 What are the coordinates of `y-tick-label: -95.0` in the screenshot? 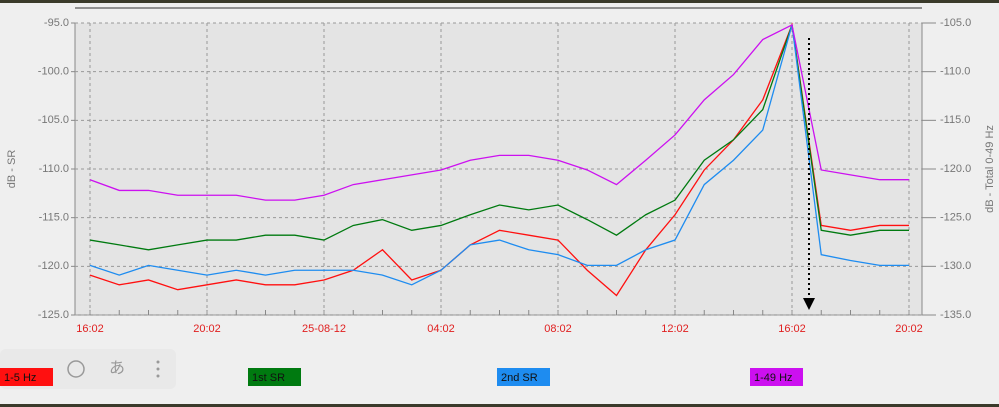 It's located at (56, 23).